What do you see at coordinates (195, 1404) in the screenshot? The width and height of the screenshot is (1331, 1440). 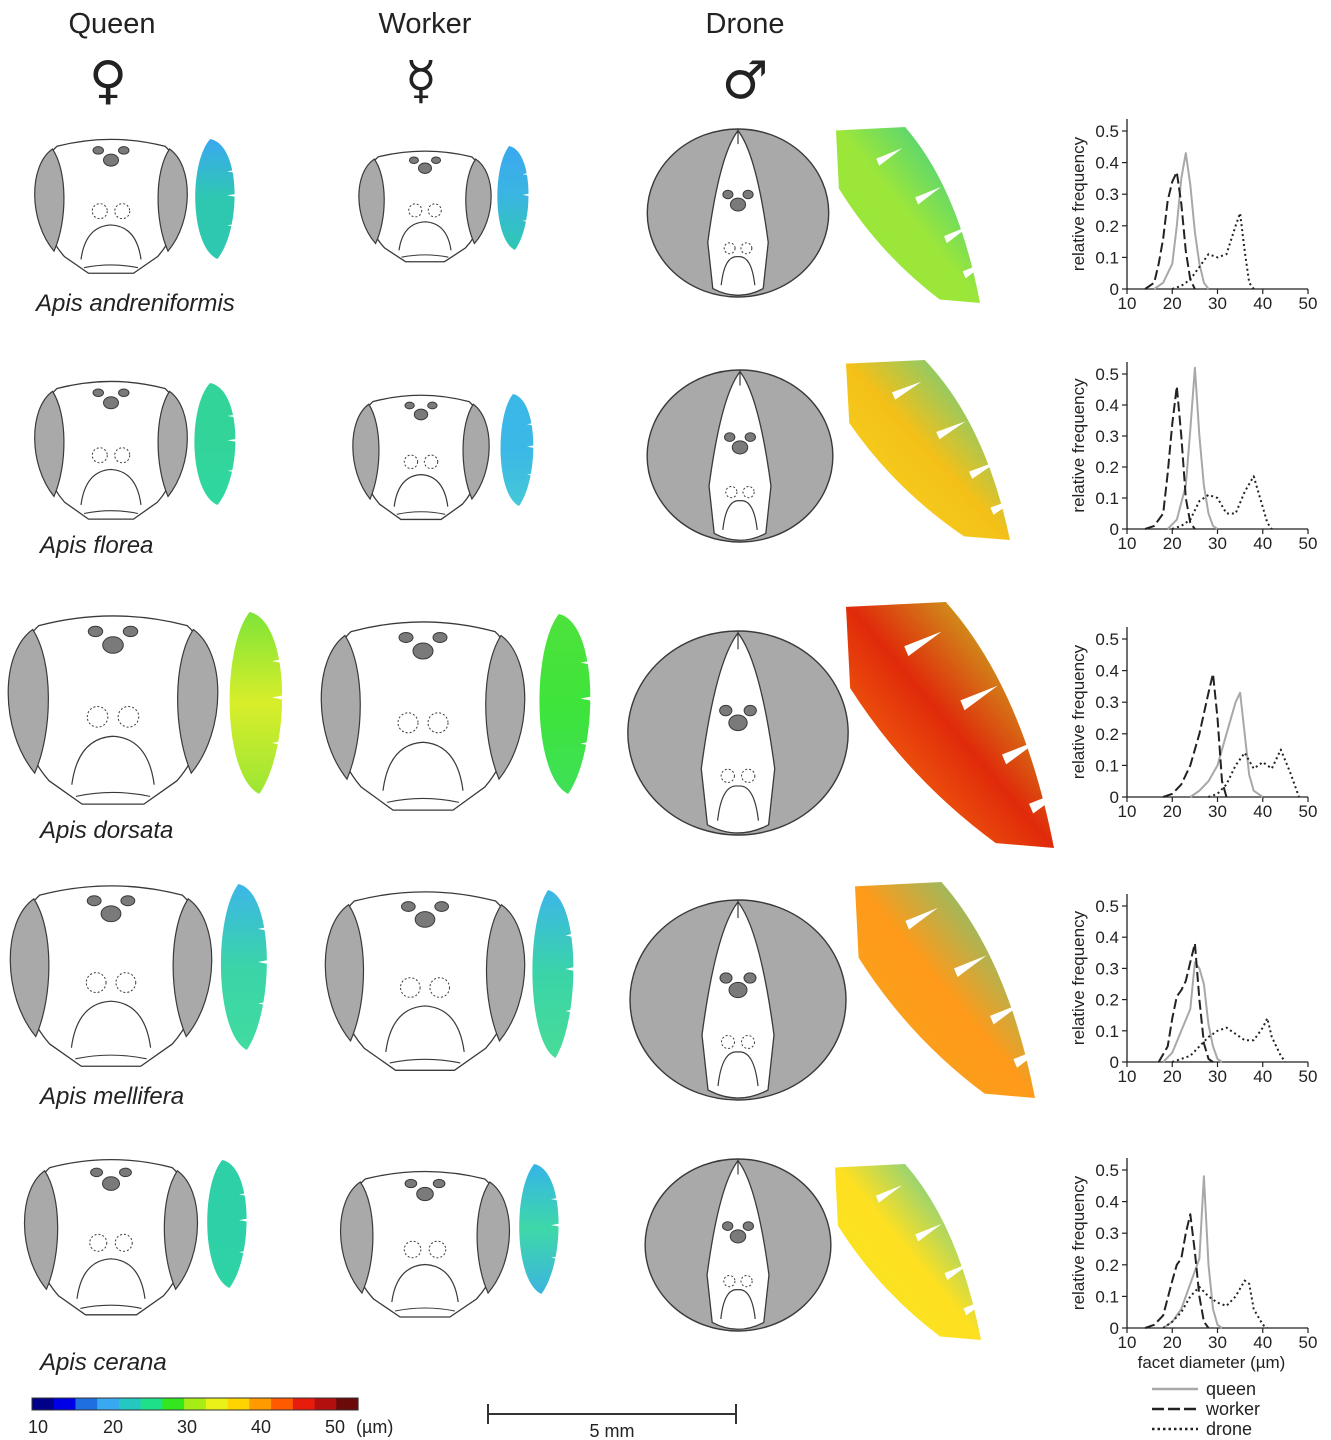 I see `colorbar-gradient` at bounding box center [195, 1404].